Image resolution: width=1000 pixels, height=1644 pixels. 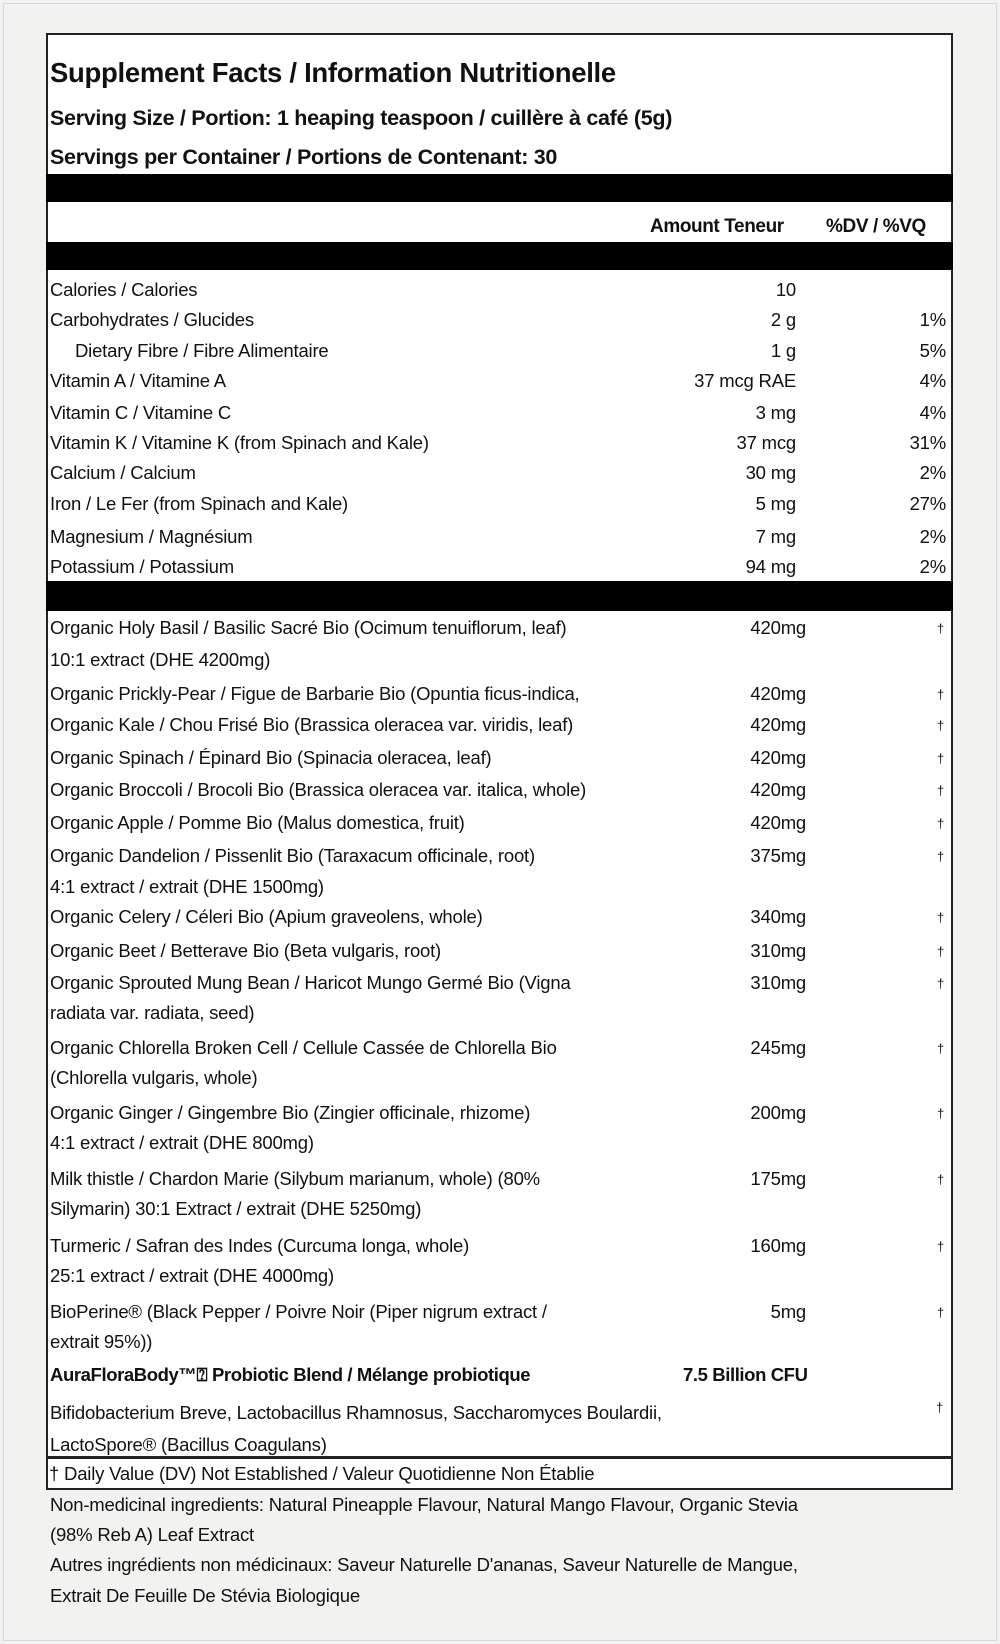 I want to click on nutrient-amount: 30 mg, so click(x=771, y=472).